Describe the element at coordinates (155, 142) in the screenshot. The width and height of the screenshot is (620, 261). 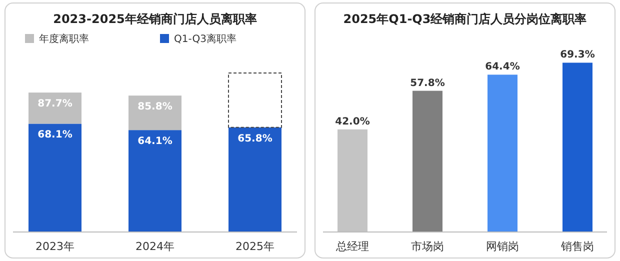
I see `data-label: 64.1%` at that location.